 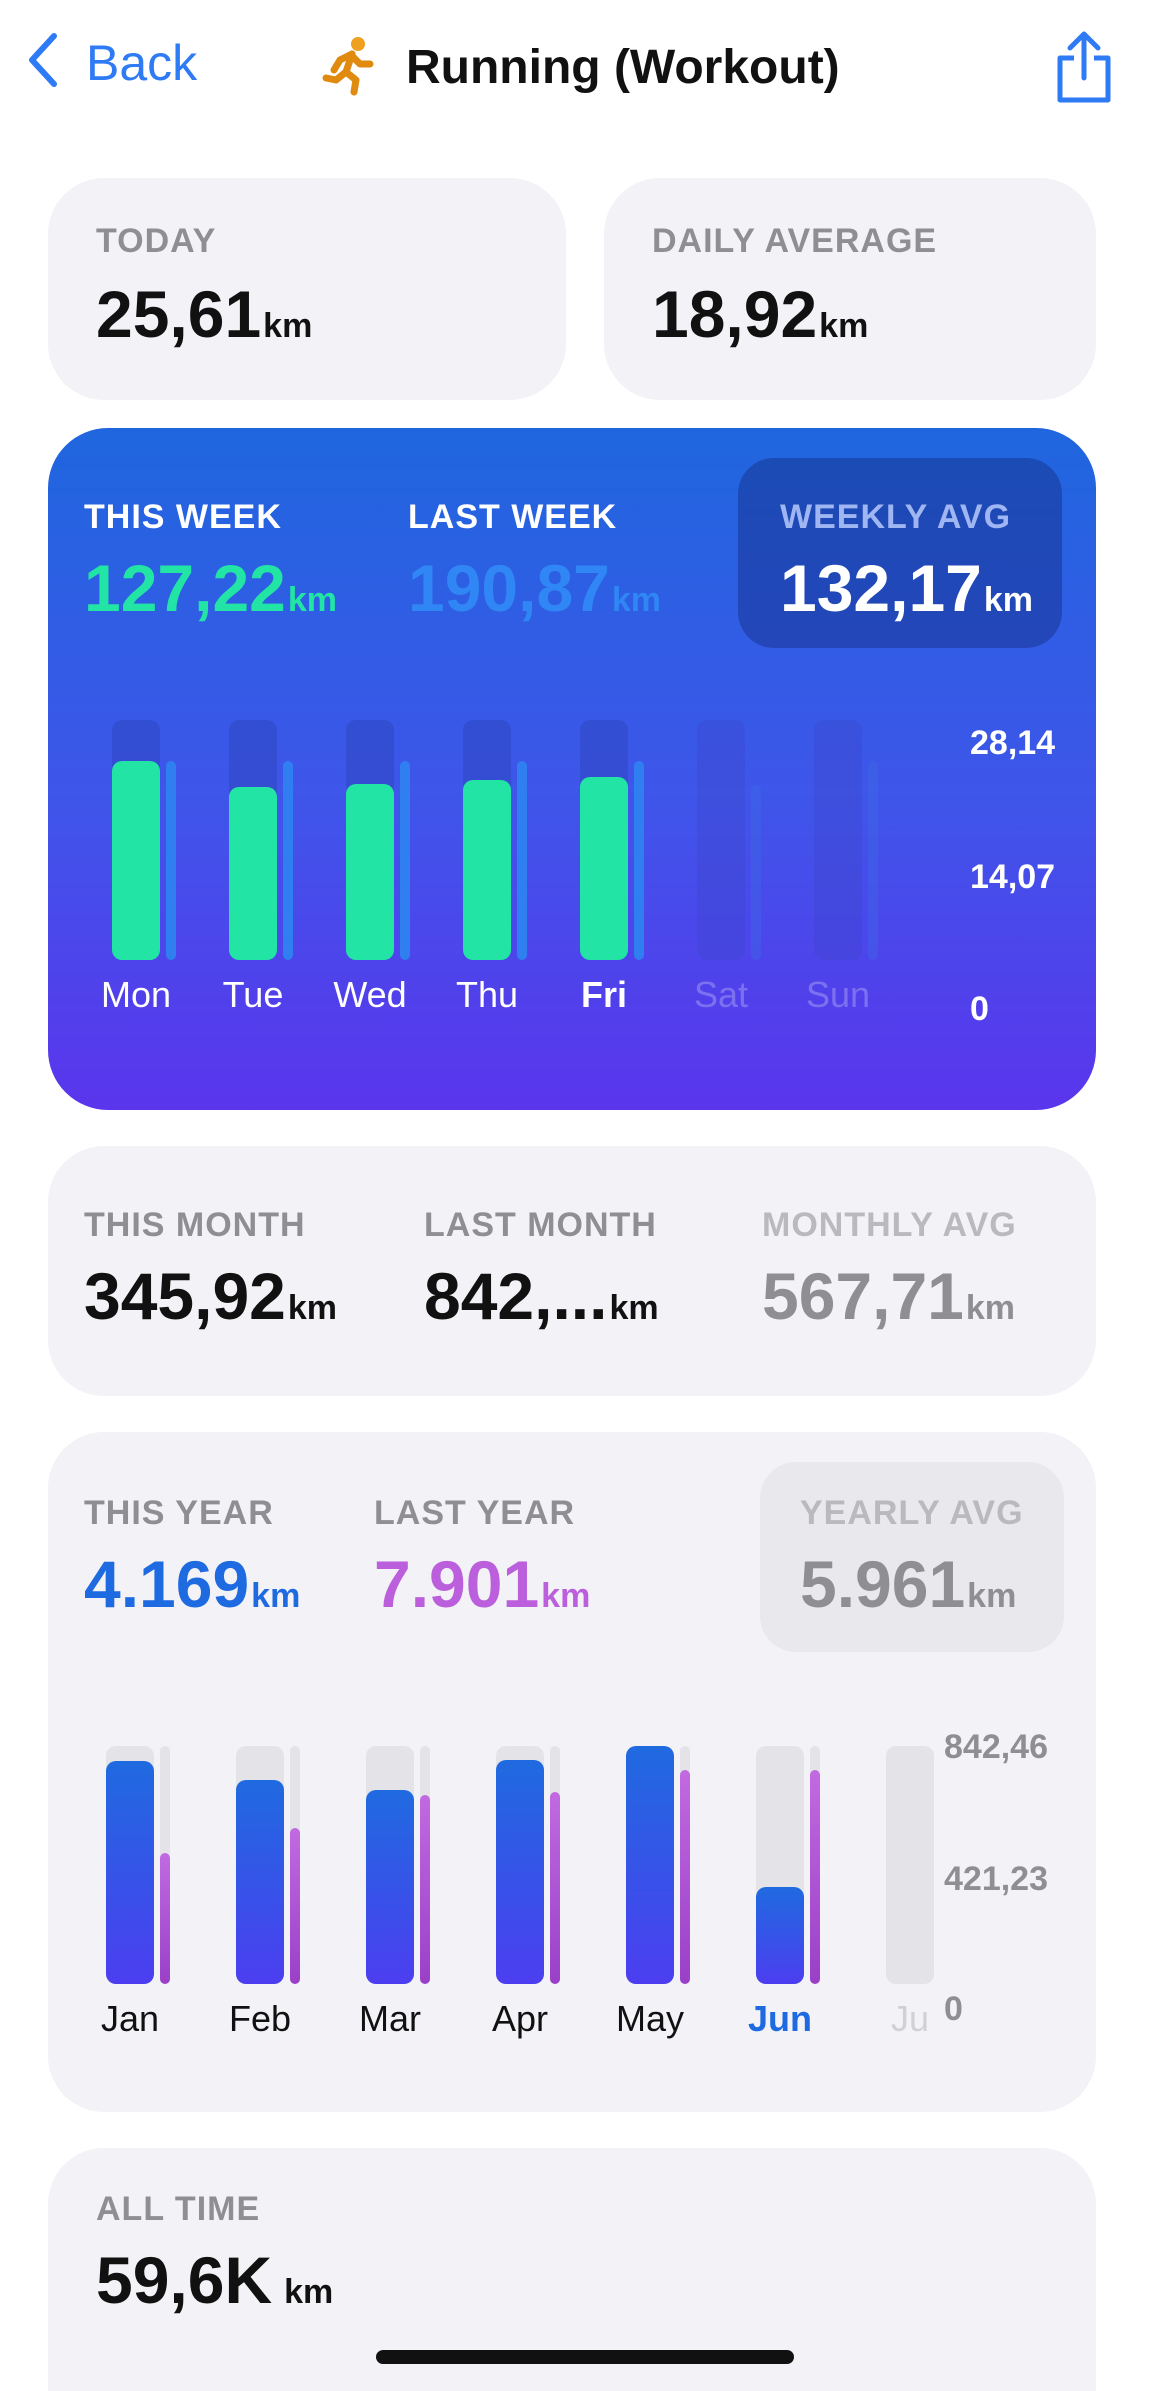 What do you see at coordinates (650, 1865) in the screenshot?
I see `year-bar-may` at bounding box center [650, 1865].